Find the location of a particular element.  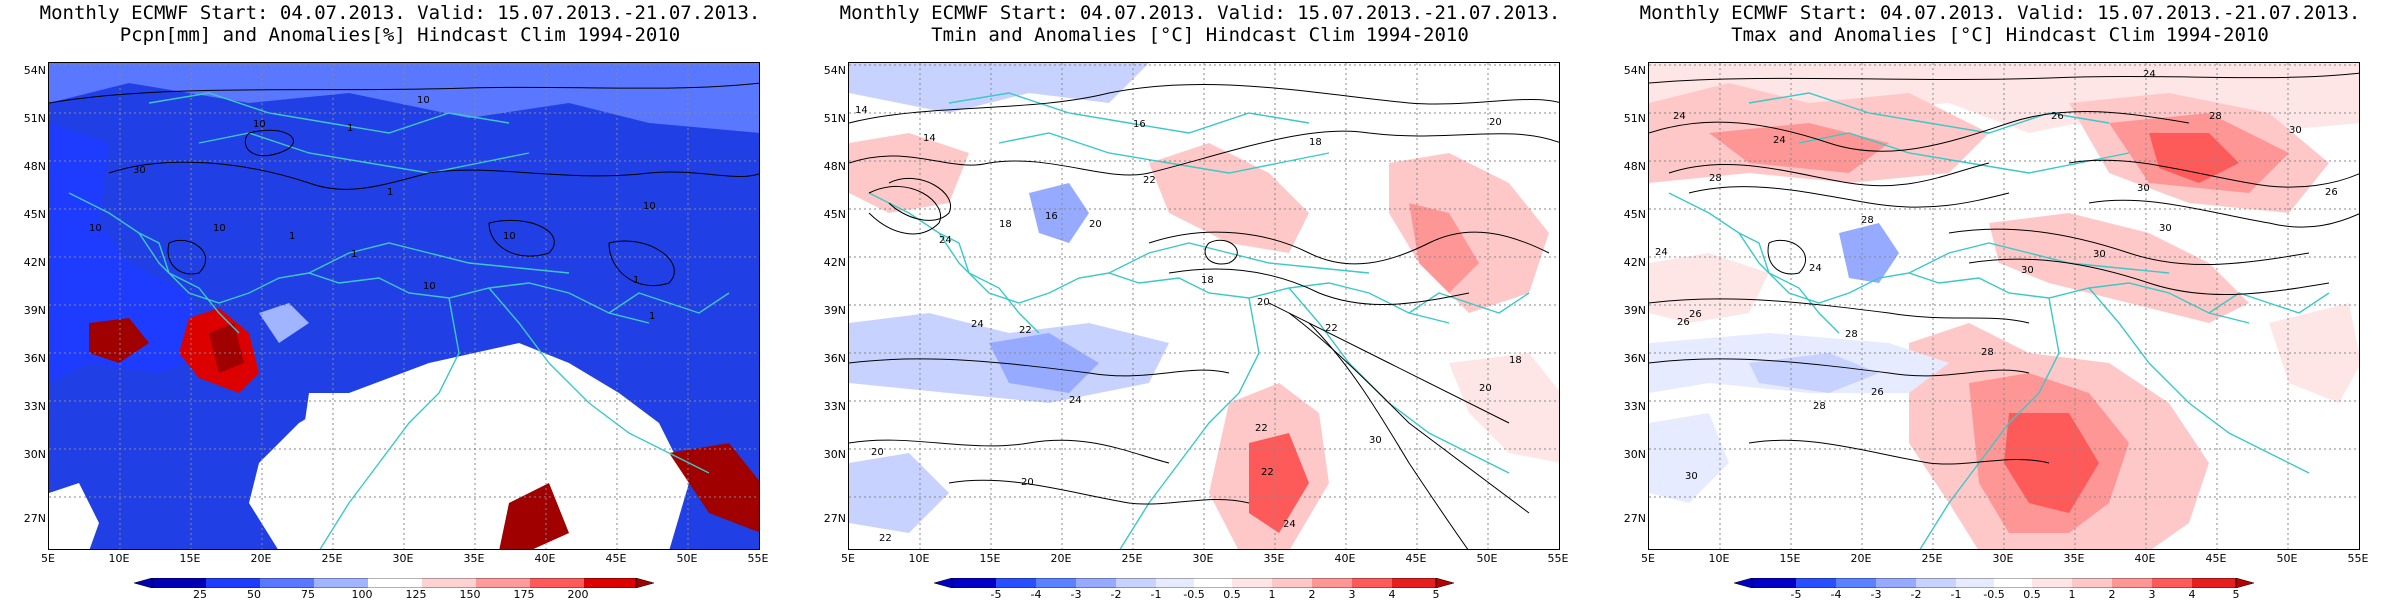

lat-label: 51N is located at coordinates (834, 118).